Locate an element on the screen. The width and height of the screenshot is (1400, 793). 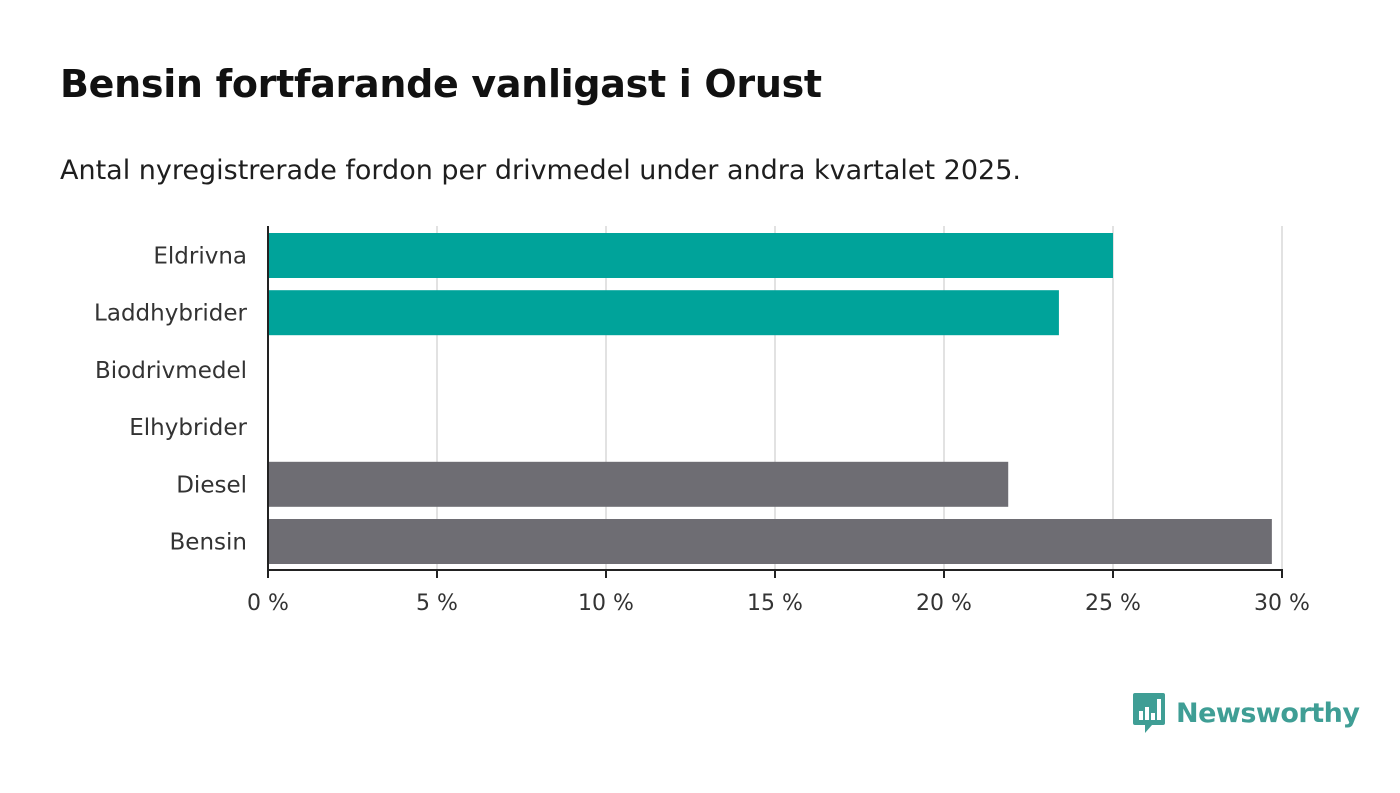
x-tick-label: 5 % is located at coordinates (437, 603).